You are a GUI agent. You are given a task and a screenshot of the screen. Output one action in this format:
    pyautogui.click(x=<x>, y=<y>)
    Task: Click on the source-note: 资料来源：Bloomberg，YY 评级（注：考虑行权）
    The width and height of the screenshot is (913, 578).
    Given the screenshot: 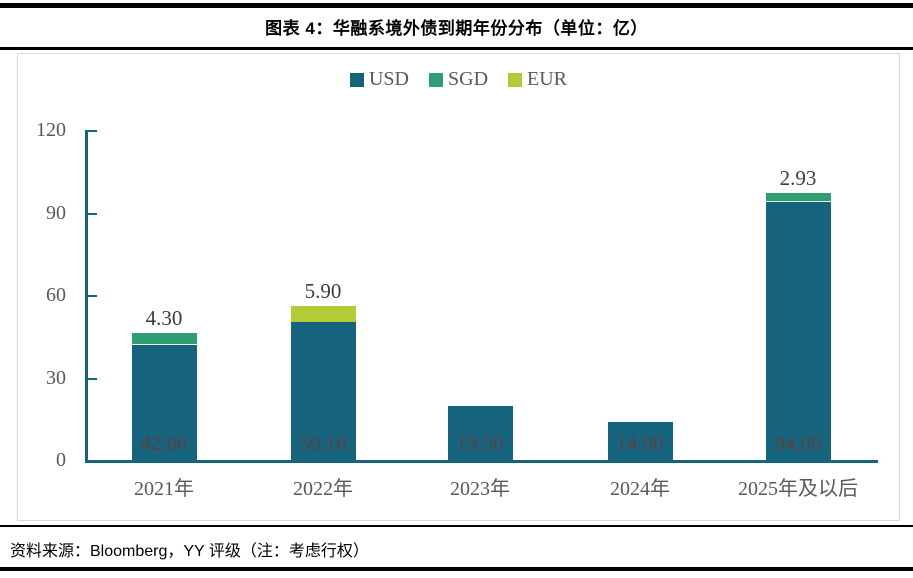 What is the action you would take?
    pyautogui.click(x=189, y=551)
    